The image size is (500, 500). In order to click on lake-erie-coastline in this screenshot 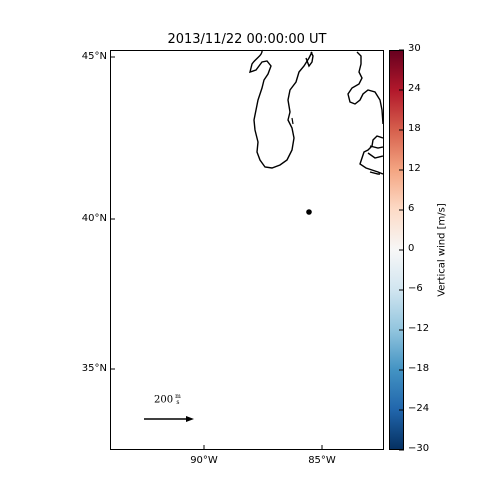, I will do `click(371, 155)`.